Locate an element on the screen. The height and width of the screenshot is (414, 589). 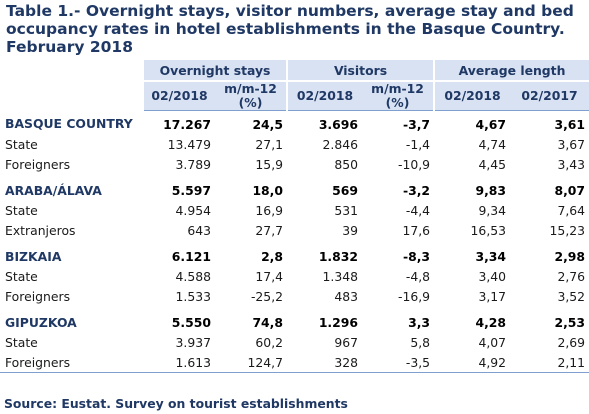
visitors-cell: 569 is located at coordinates (345, 190).